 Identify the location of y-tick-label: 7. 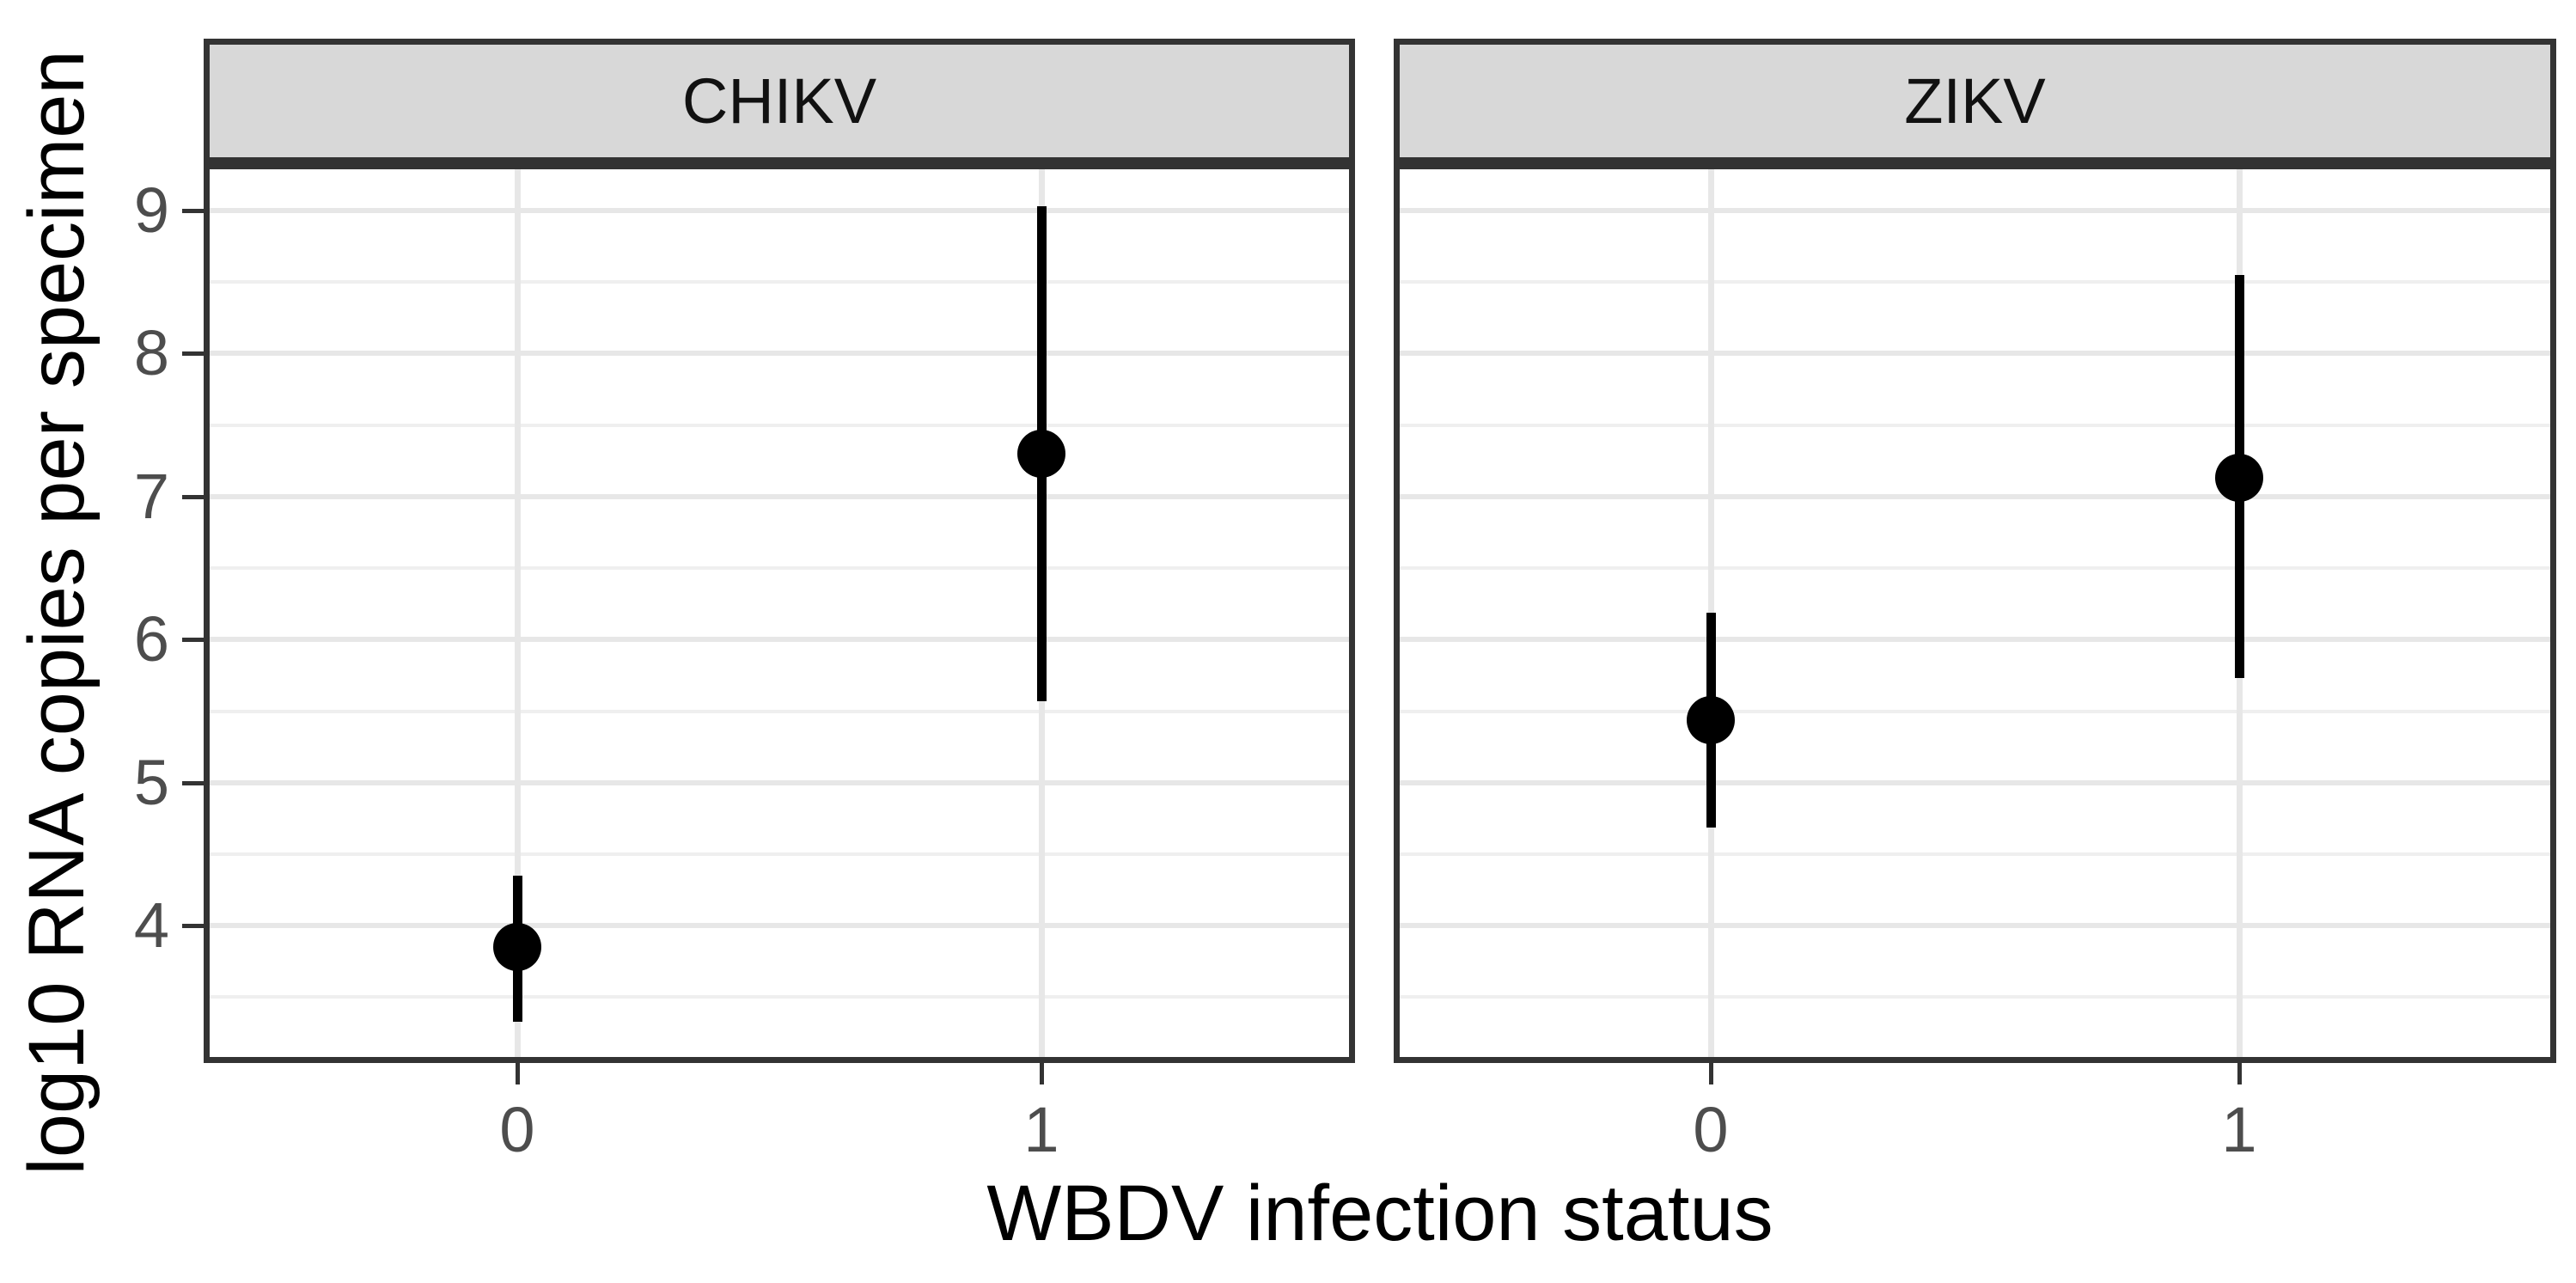
(151, 496).